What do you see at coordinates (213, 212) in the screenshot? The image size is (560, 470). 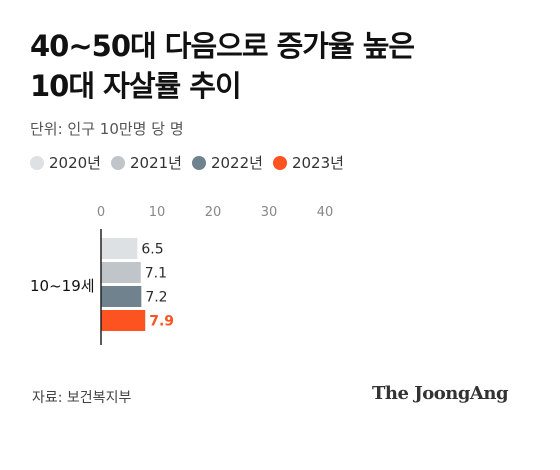 I see `x-tick-label: 20` at bounding box center [213, 212].